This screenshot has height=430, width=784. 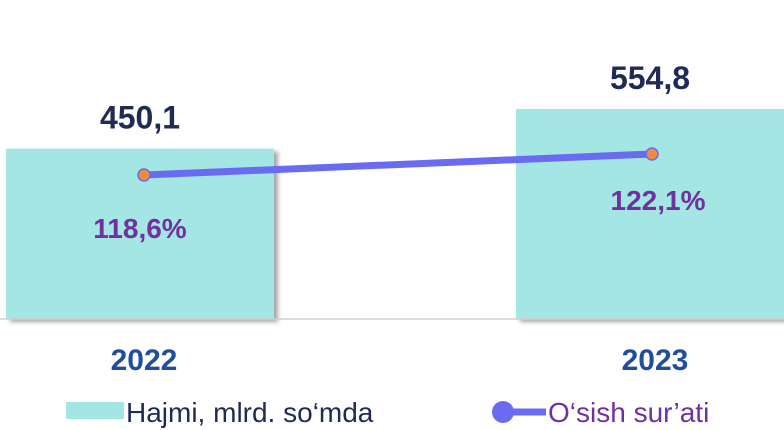 What do you see at coordinates (652, 154) in the screenshot?
I see `rate-point-2023` at bounding box center [652, 154].